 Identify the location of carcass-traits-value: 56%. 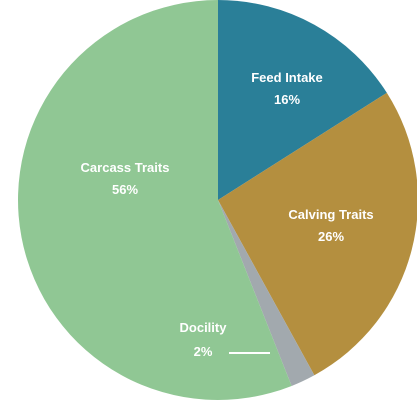
(125, 189).